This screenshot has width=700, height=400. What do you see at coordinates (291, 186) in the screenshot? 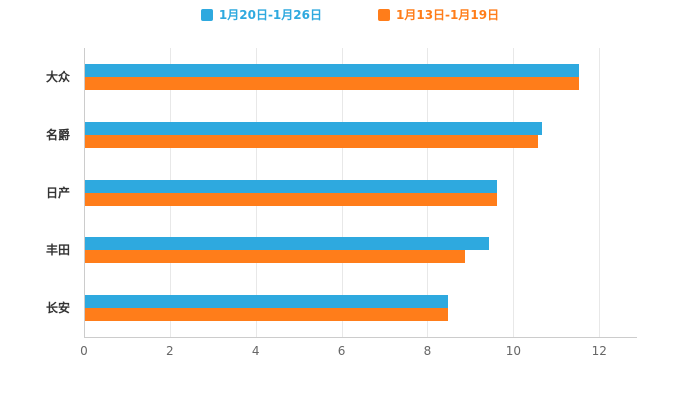
I see `bar-日产-series-0` at bounding box center [291, 186].